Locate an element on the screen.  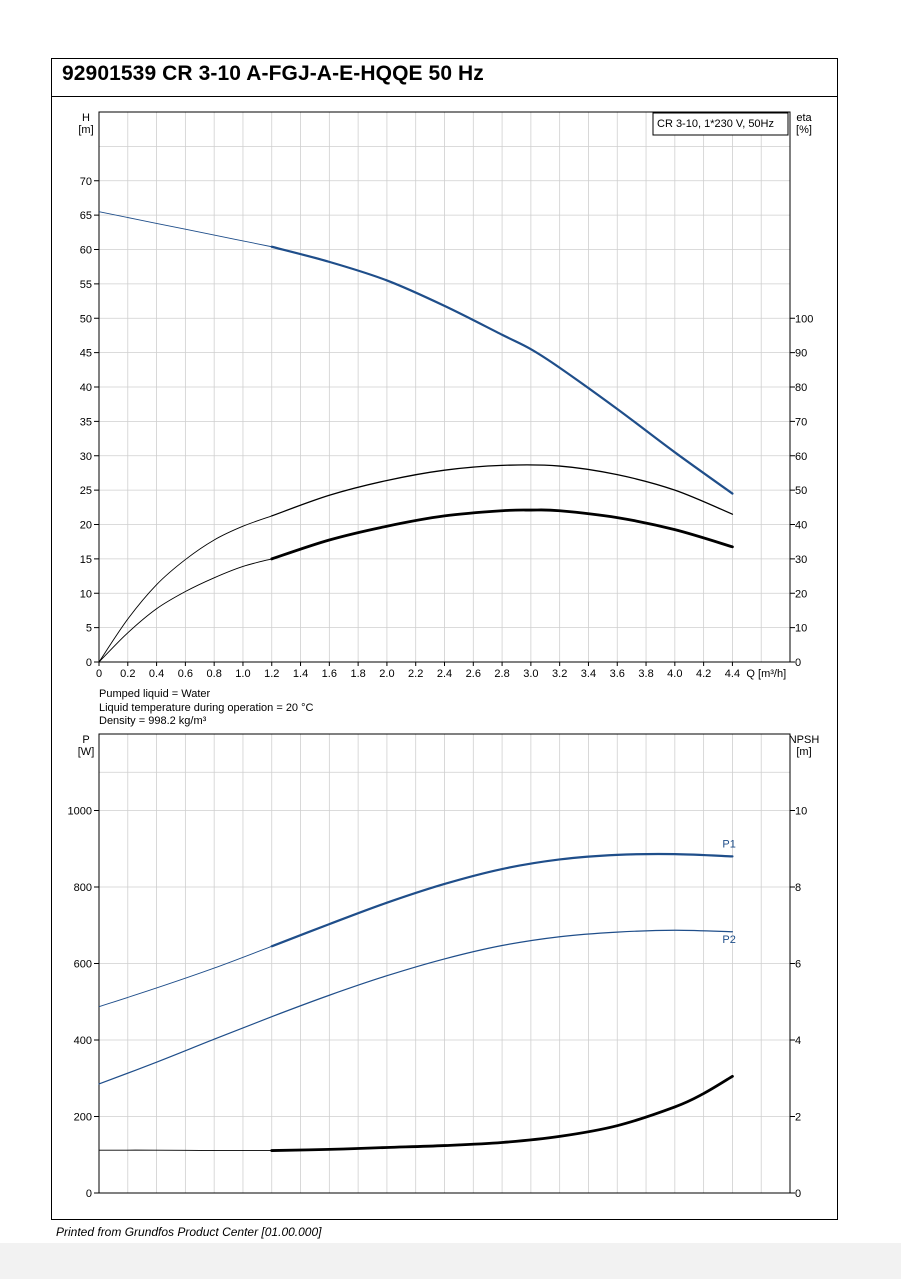
chart1-left-tick-label: 30 is located at coordinates (86, 457).